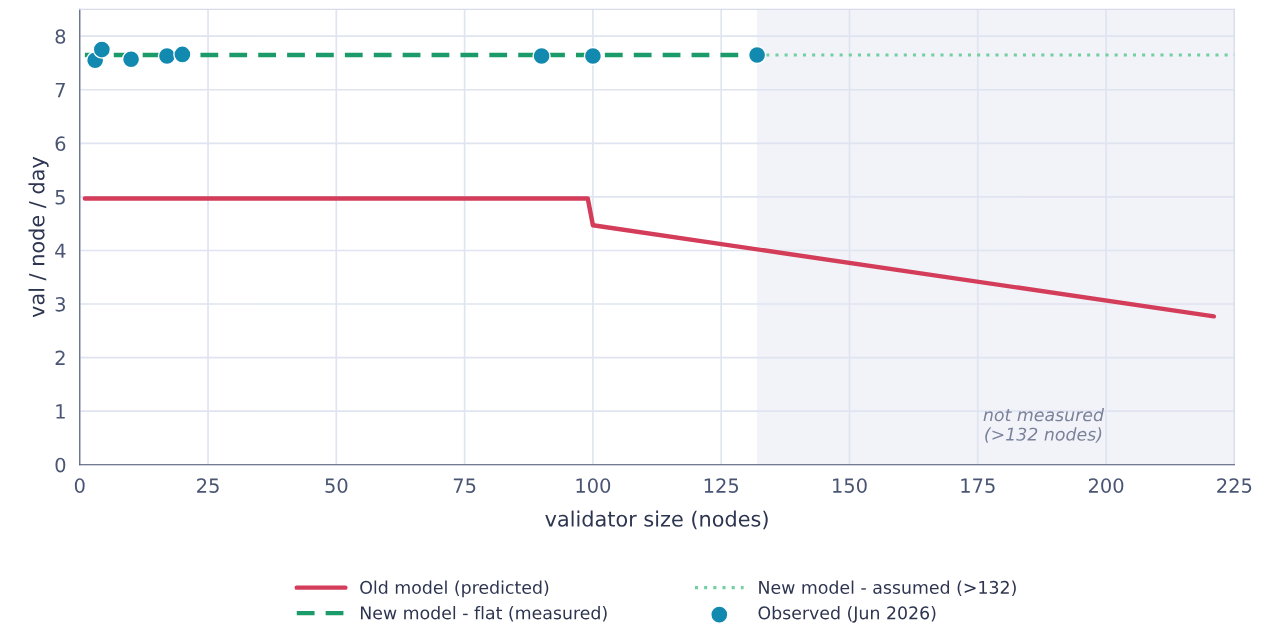 The image size is (1266, 628). I want to click on x-tick-label: 50, so click(336, 485).